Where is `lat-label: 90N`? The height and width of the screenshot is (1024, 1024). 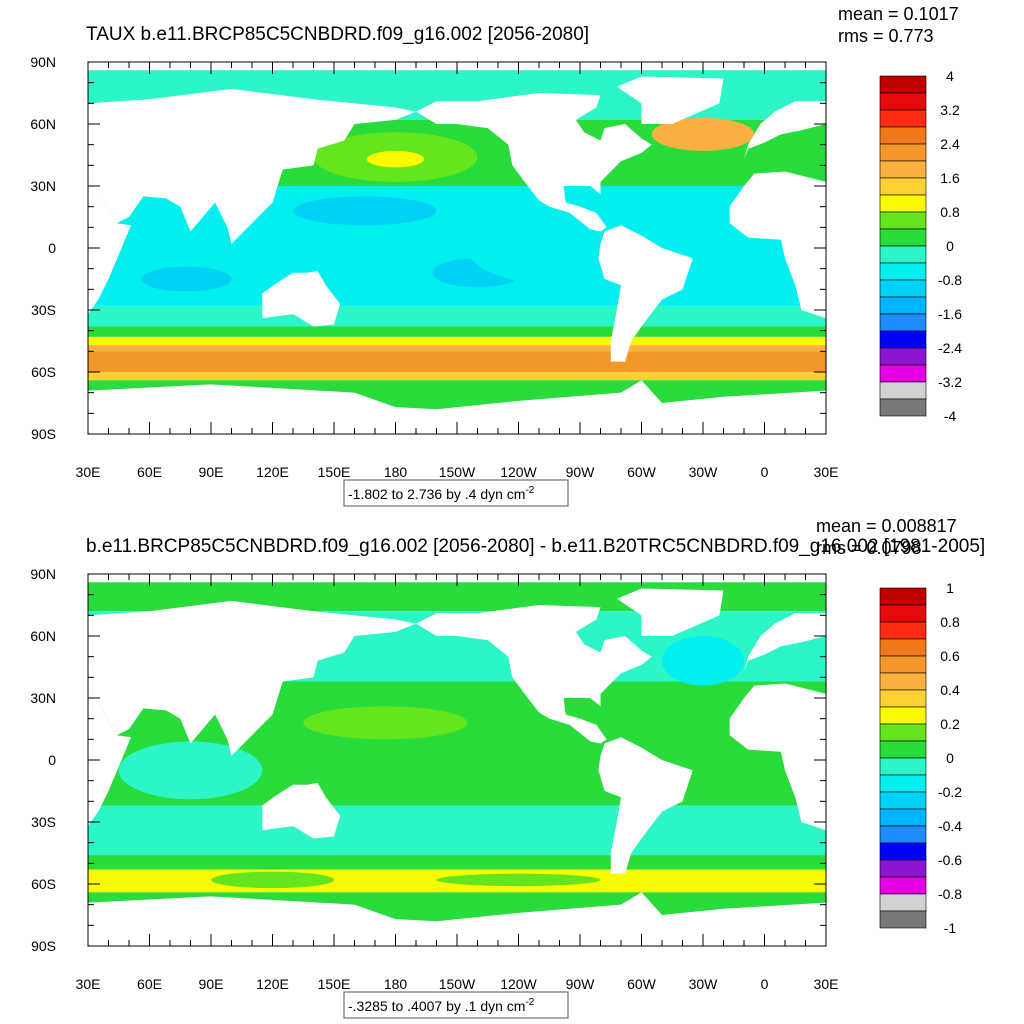 lat-label: 90N is located at coordinates (43, 574).